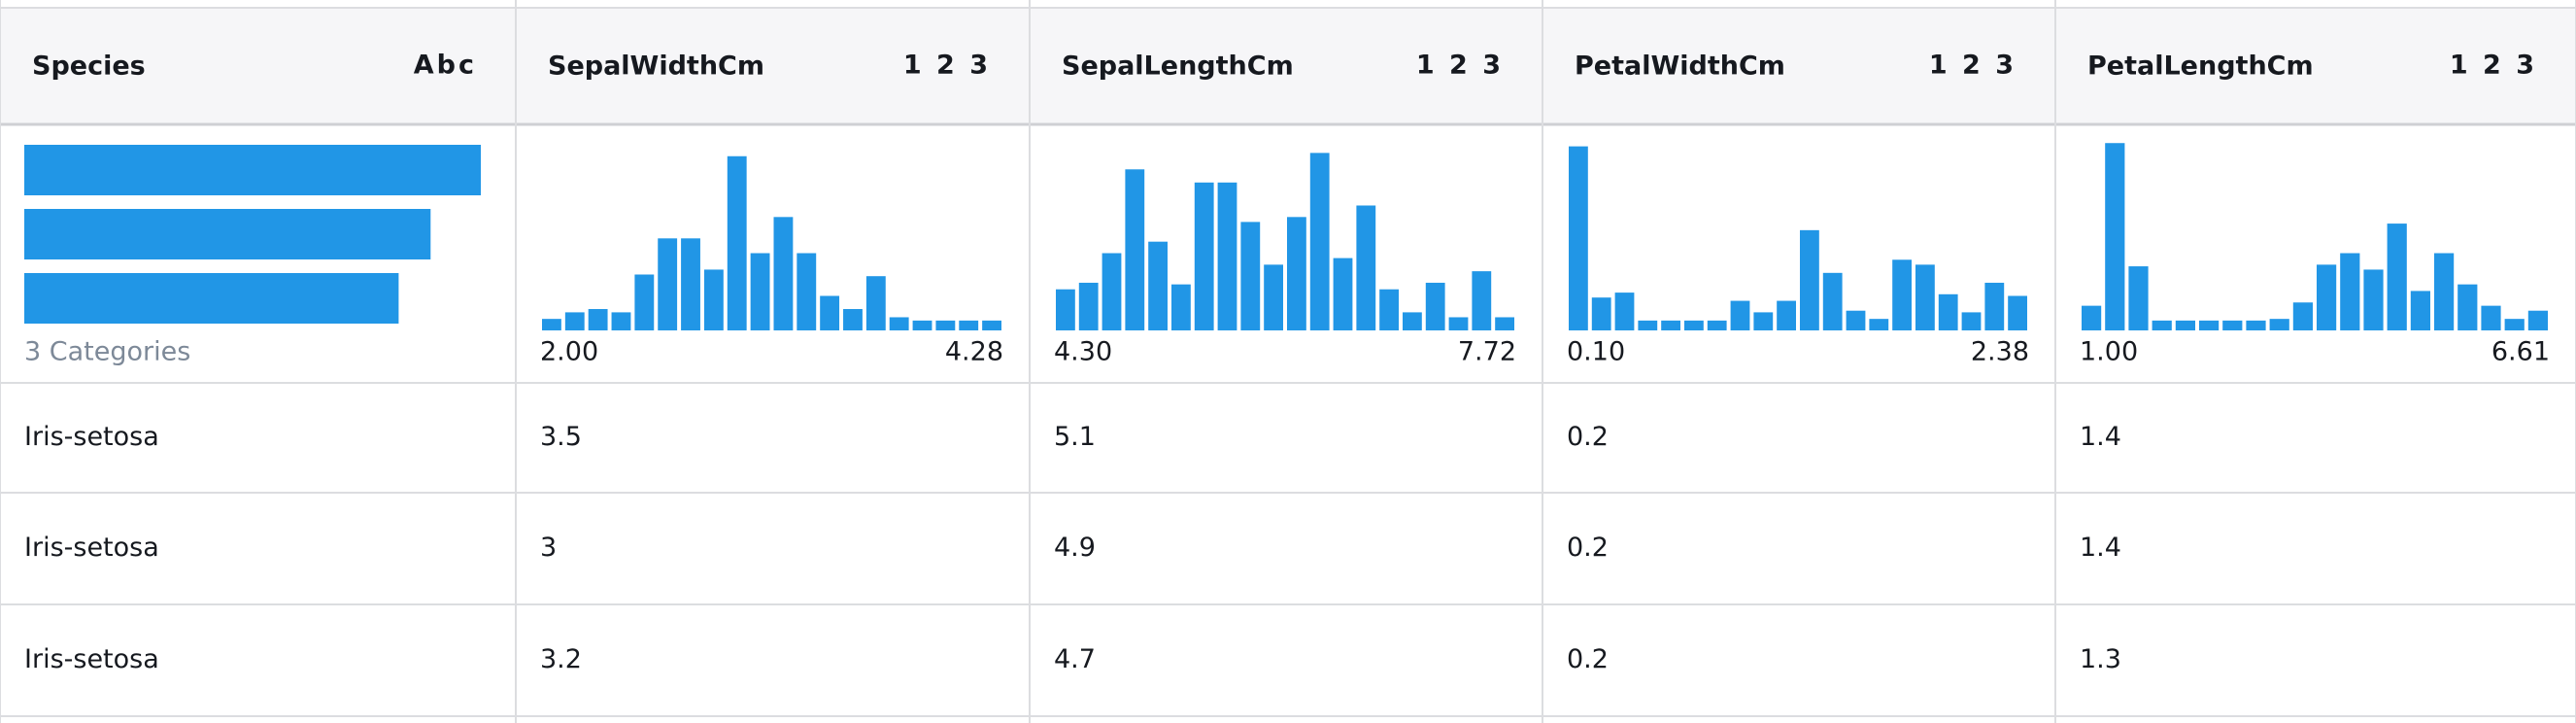 Image resolution: width=2576 pixels, height=723 pixels. Describe the element at coordinates (2200, 67) in the screenshot. I see `column-header: PetalLengthCm` at that location.